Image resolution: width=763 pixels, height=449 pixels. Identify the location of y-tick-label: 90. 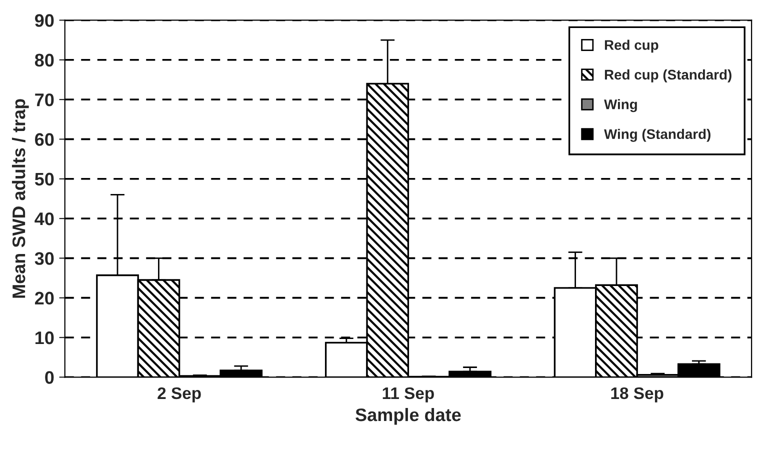
(44, 20).